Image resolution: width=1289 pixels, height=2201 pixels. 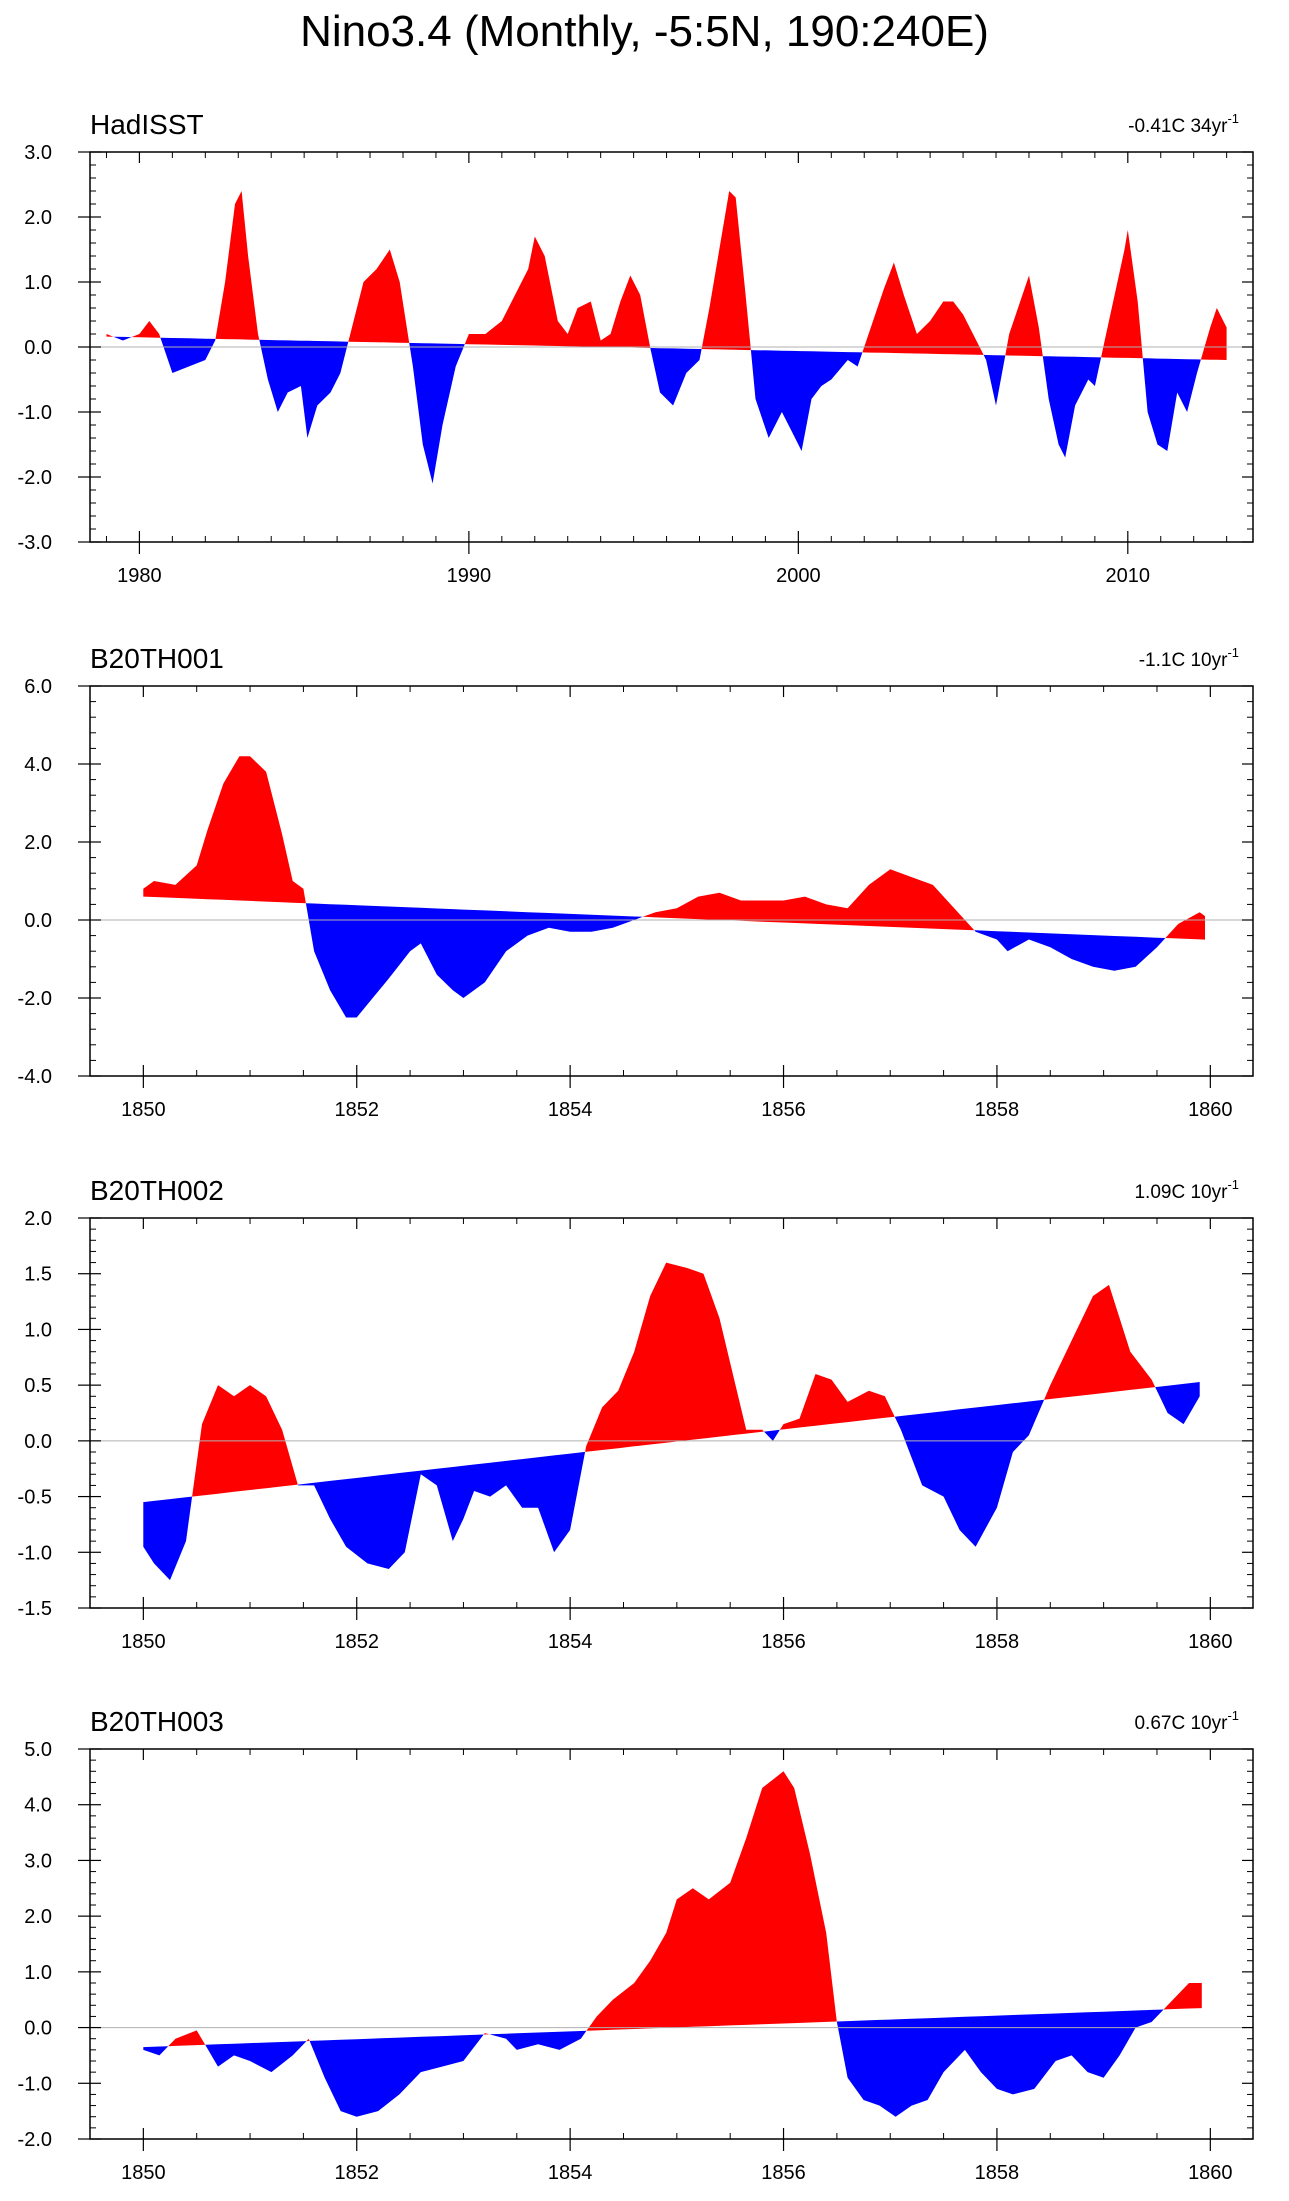 I want to click on chart1-y-tick-label: -3.0, so click(x=35, y=543).